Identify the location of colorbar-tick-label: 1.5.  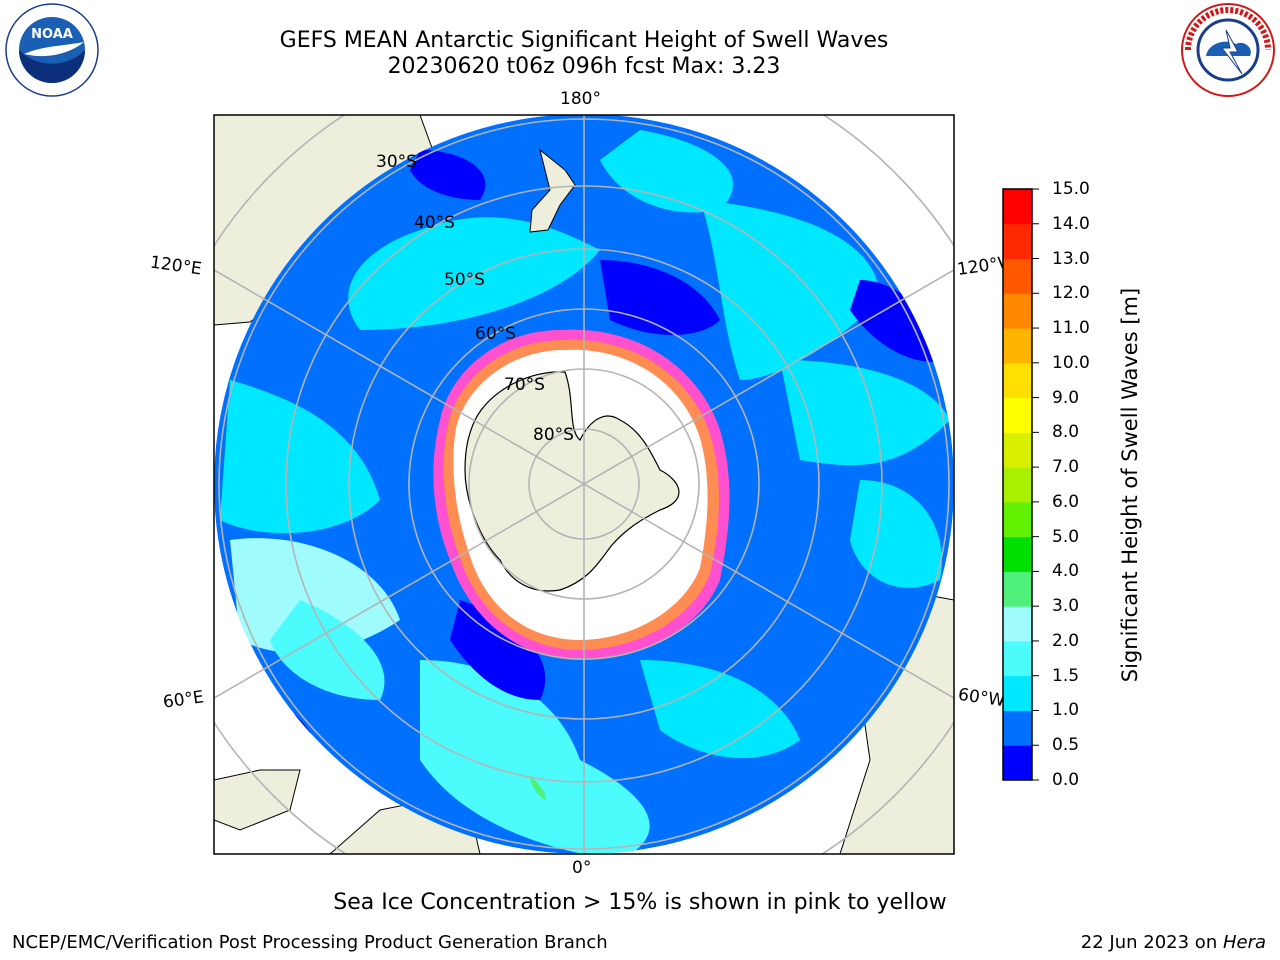
(1066, 675).